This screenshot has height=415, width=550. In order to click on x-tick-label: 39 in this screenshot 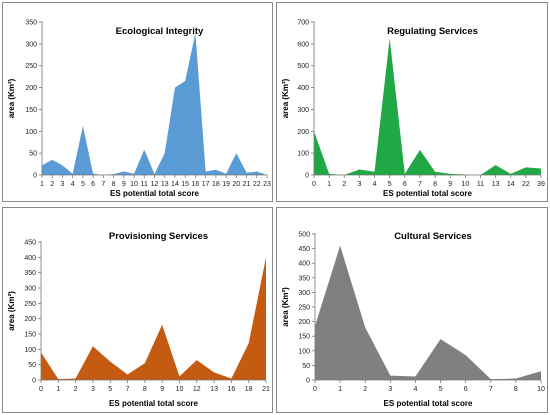, I will do `click(541, 184)`.